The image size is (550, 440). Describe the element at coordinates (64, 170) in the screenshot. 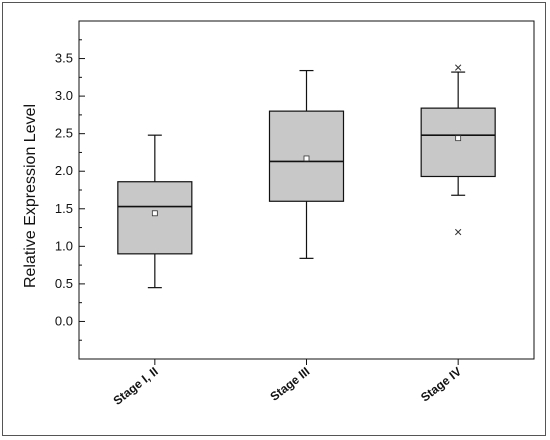

I see `y-tick-label: 2.0` at that location.